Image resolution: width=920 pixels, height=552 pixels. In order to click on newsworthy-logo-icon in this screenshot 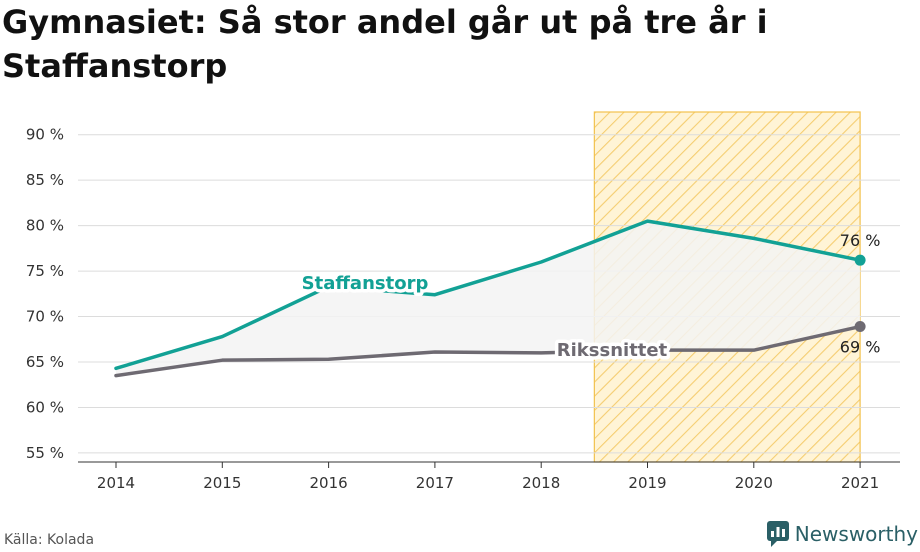, I will do `click(777, 534)`.